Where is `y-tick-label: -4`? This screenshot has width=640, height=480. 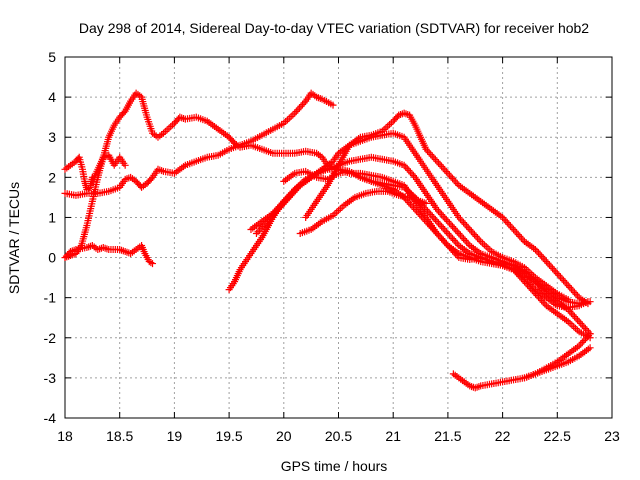
y-tick-label: -4 is located at coordinates (50, 418).